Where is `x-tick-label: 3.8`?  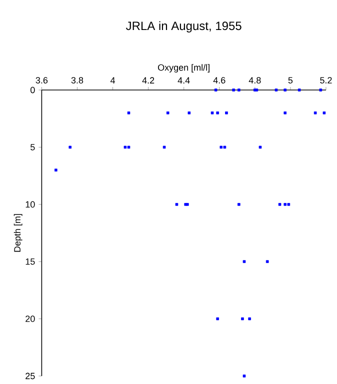 x-tick-label: 3.8 is located at coordinates (77, 80).